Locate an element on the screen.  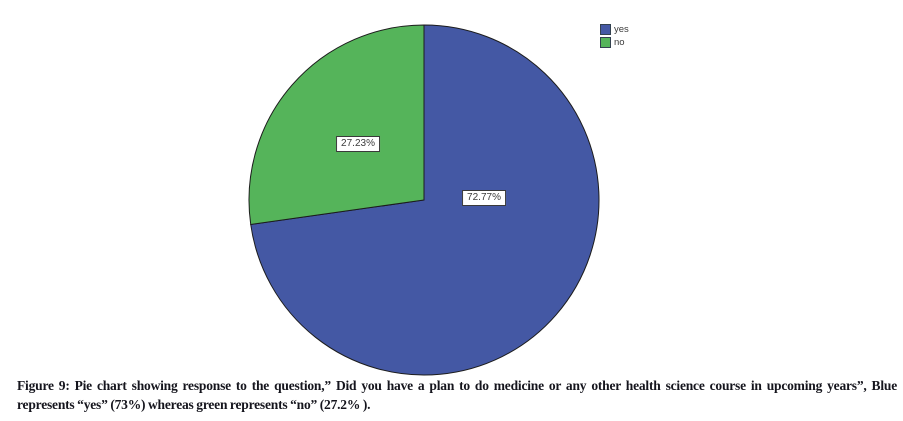
slice-label-yes: 72.77% is located at coordinates (484, 198).